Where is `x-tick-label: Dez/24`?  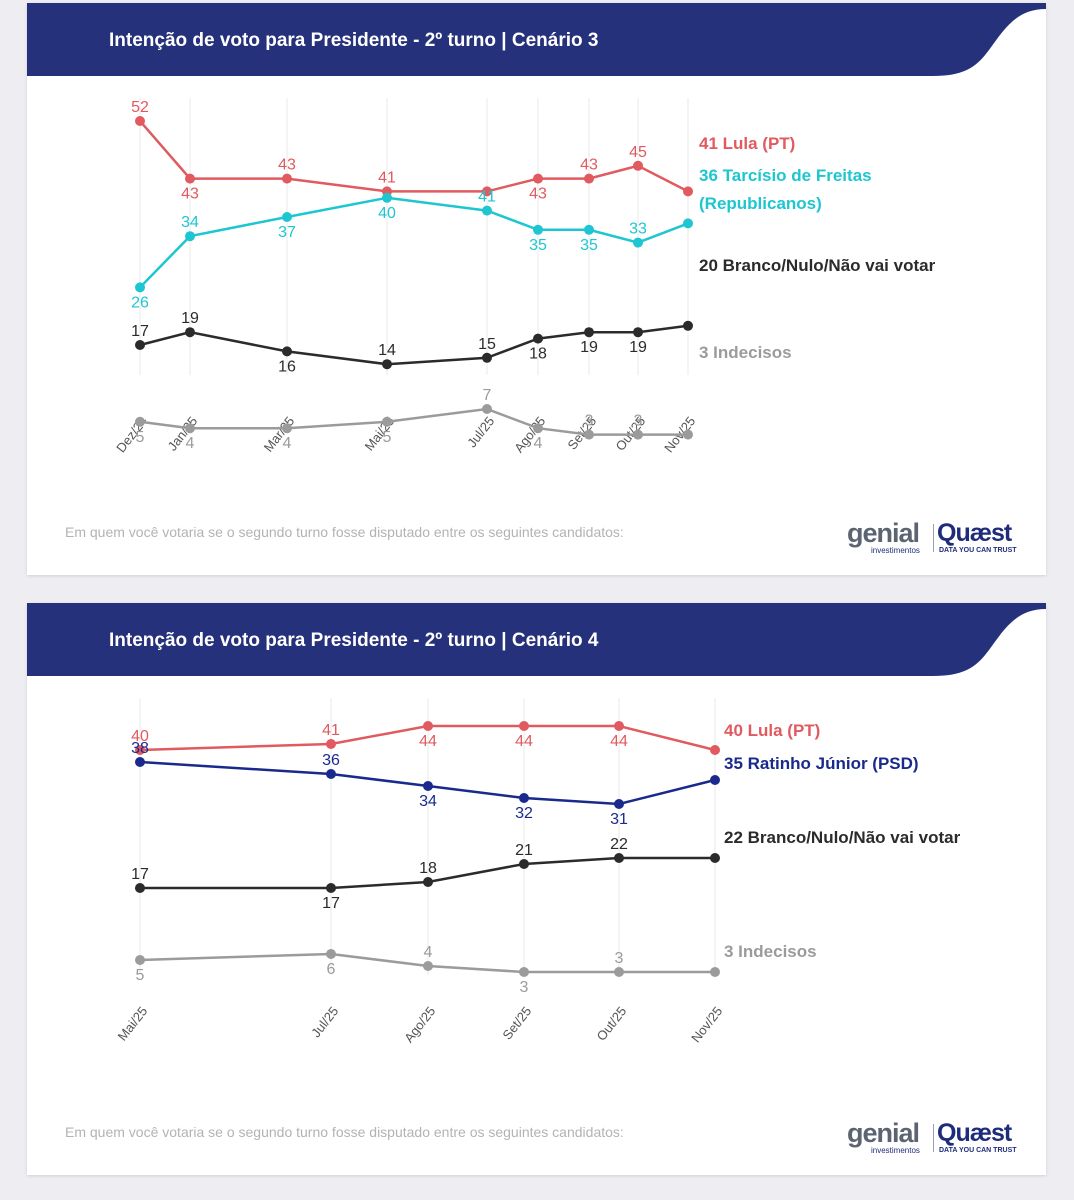
x-tick-label: Dez/24 is located at coordinates (131, 435).